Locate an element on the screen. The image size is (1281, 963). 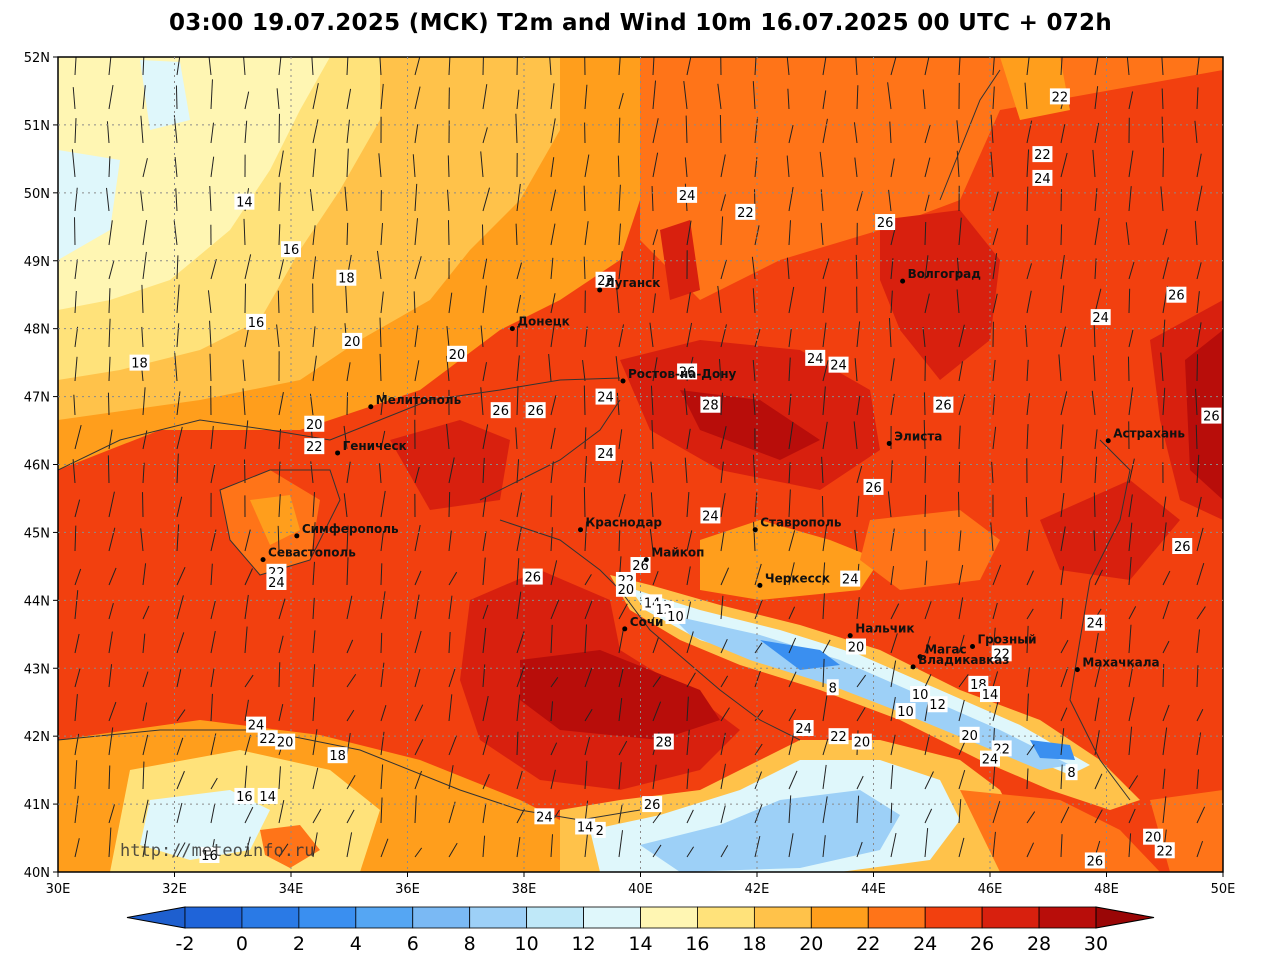
lat-label: 50N is located at coordinates (37, 194).